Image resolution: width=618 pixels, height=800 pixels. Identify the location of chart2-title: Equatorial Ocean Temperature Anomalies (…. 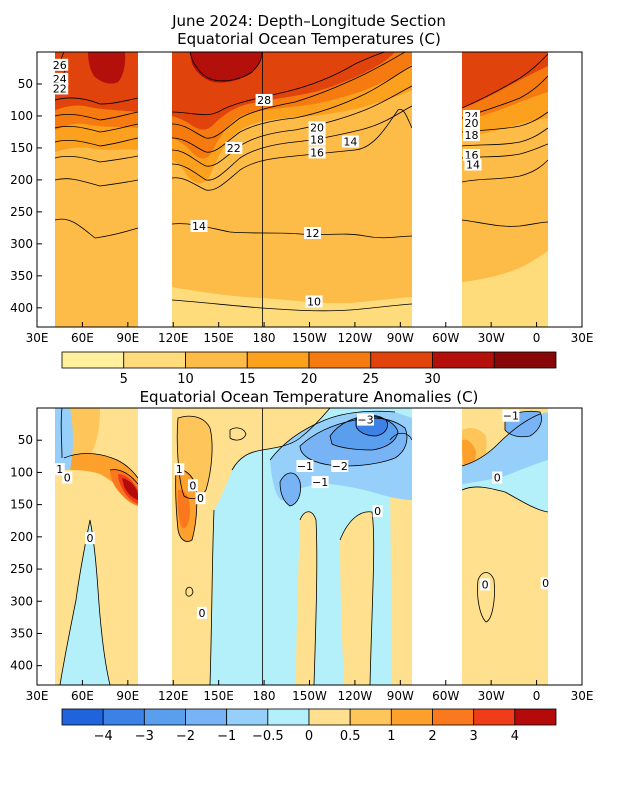
(309, 397).